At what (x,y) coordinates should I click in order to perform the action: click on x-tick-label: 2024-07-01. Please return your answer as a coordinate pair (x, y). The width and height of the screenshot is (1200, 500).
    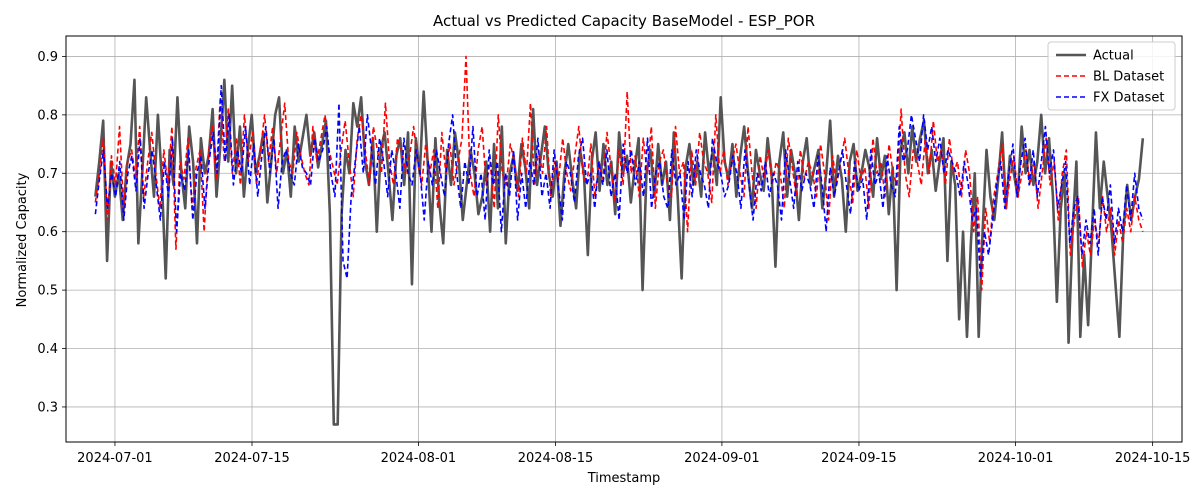
    Looking at the image, I should click on (115, 458).